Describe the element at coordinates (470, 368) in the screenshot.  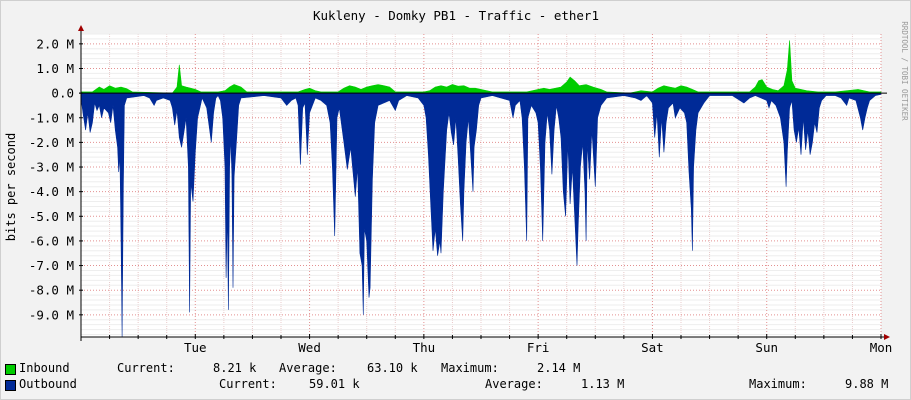
I see `legend-inbound-maximum-label: Maximum:` at that location.